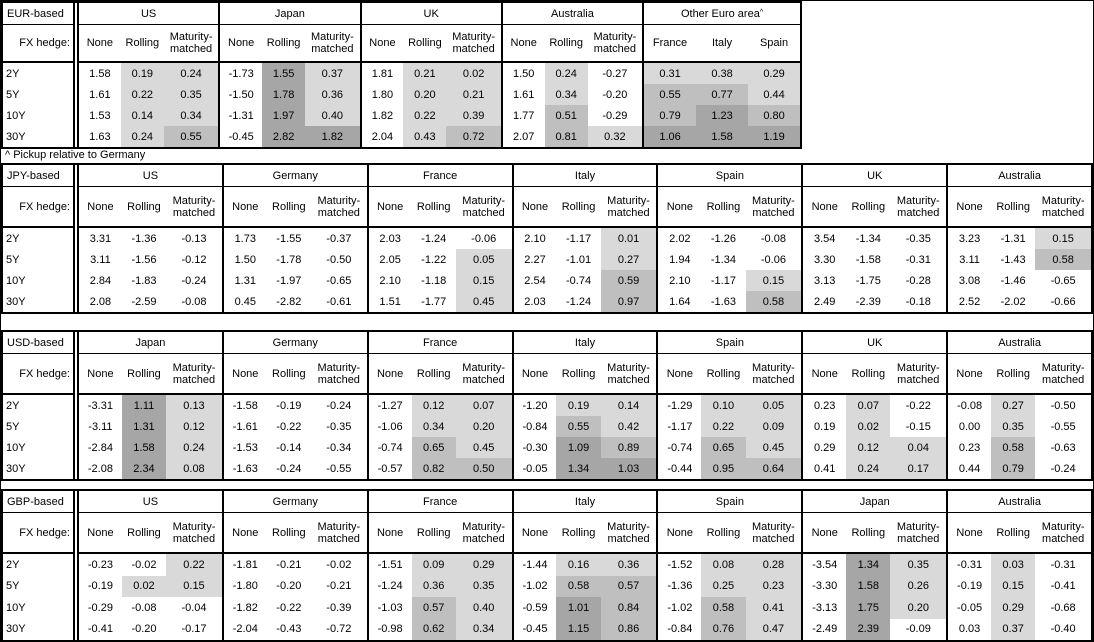 Image resolution: width=1094 pixels, height=642 pixels. What do you see at coordinates (825, 564) in the screenshot?
I see `value-cell: -3.54` at bounding box center [825, 564].